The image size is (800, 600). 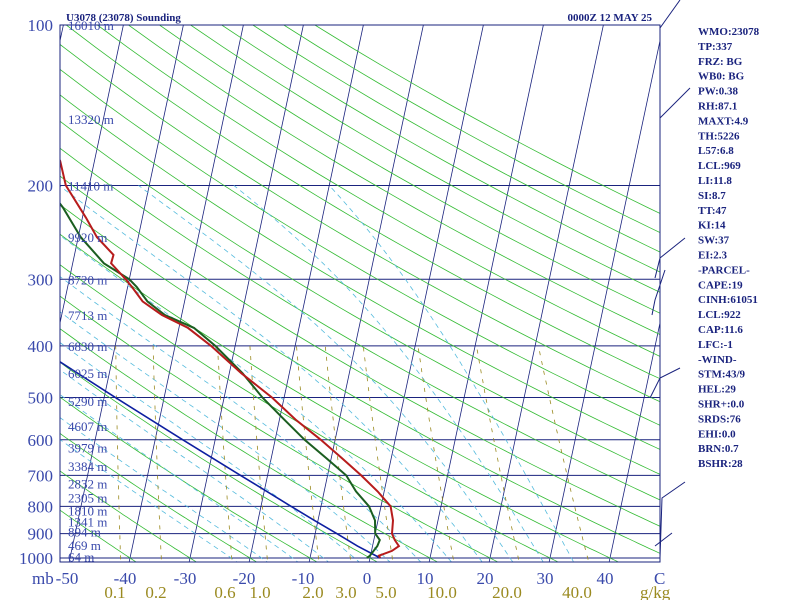 I want to click on moist-adiabat--20, so click(x=149, y=500).